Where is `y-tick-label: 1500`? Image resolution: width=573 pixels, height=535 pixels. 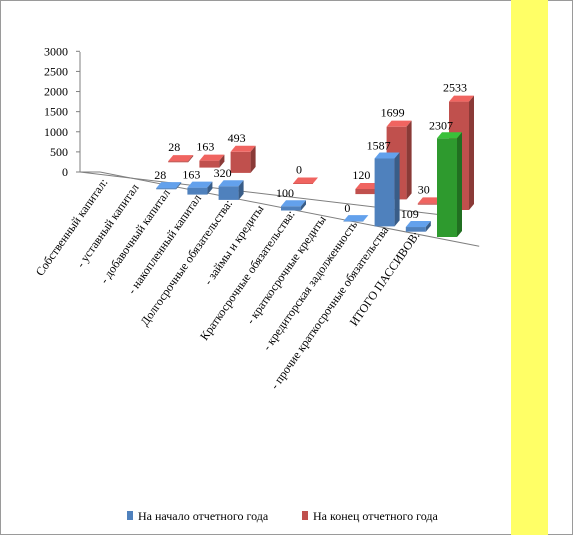
y-tick-label: 1500 is located at coordinates (56, 112).